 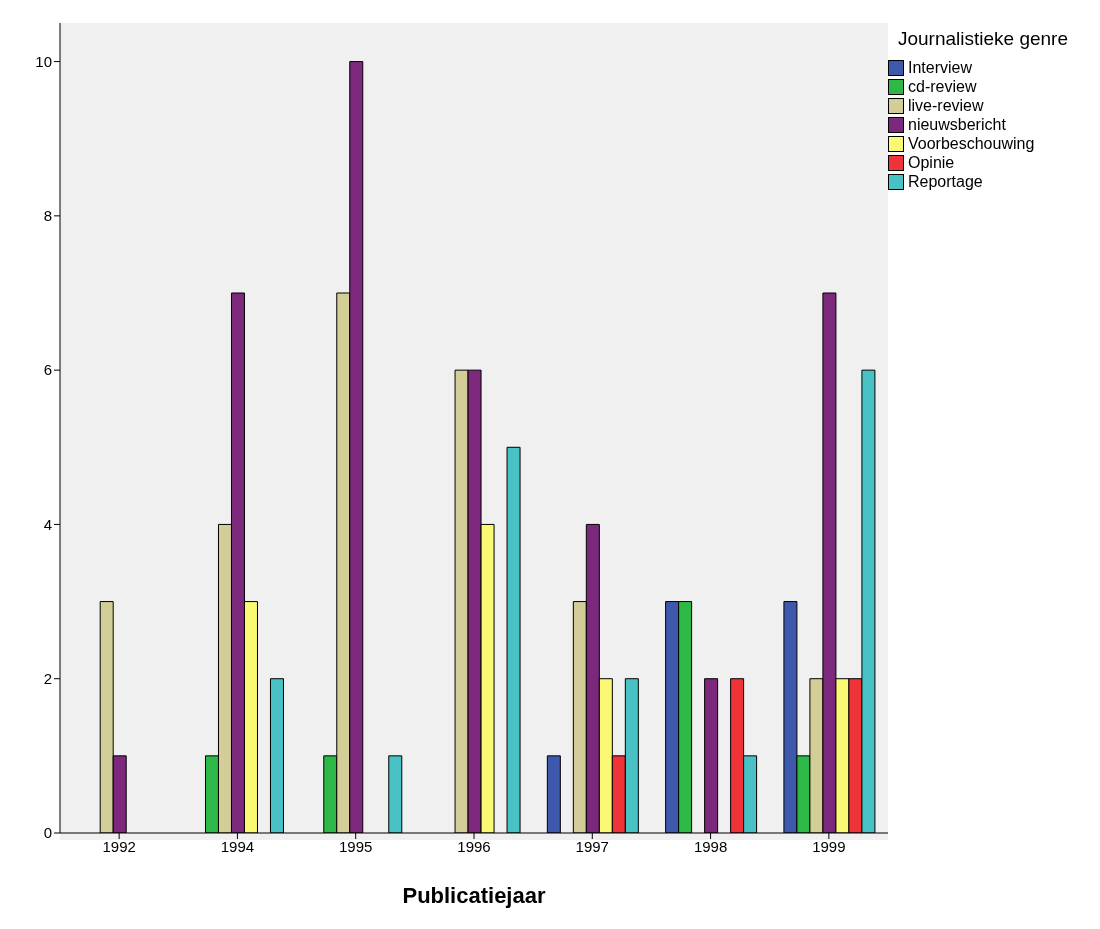 I want to click on legend-label: live-review, so click(x=946, y=105).